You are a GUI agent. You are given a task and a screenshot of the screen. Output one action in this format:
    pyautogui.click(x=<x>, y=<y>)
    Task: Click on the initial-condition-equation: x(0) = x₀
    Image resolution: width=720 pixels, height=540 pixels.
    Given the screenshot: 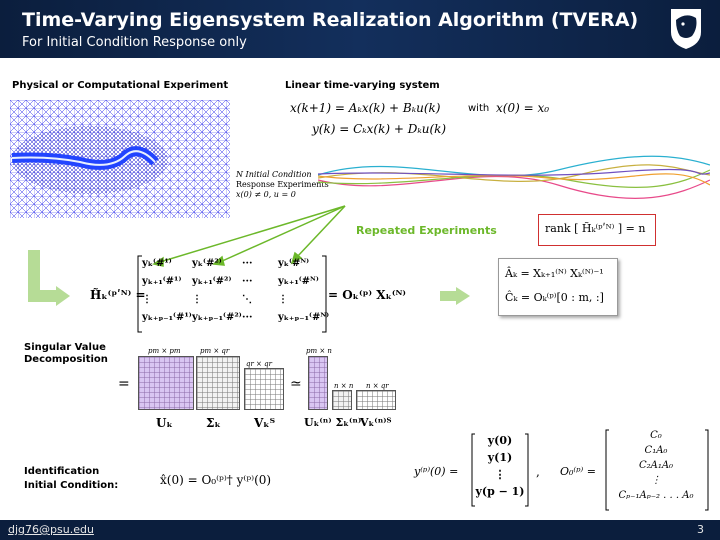 What is the action you would take?
    pyautogui.click(x=523, y=108)
    